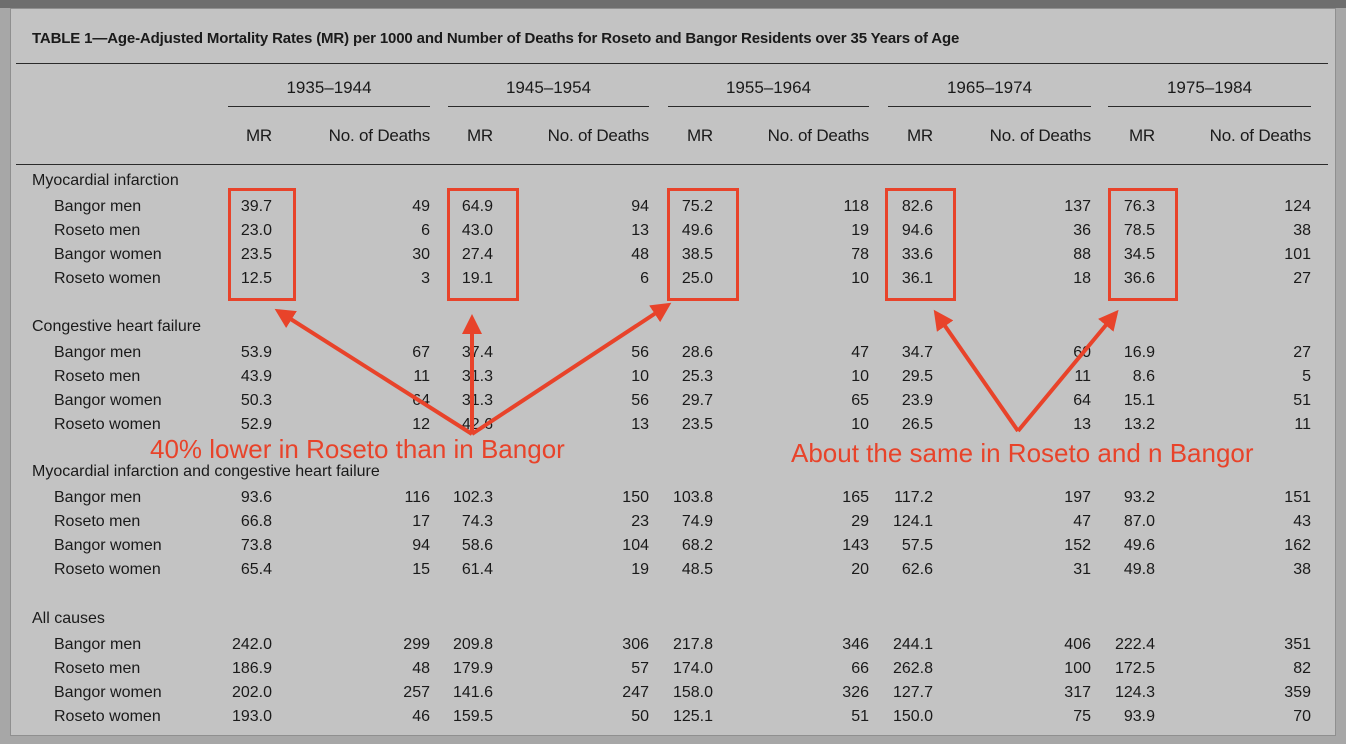 Image resolution: width=1346 pixels, height=744 pixels. Describe the element at coordinates (477, 206) in the screenshot. I see `mr-cell: 64.9` at that location.